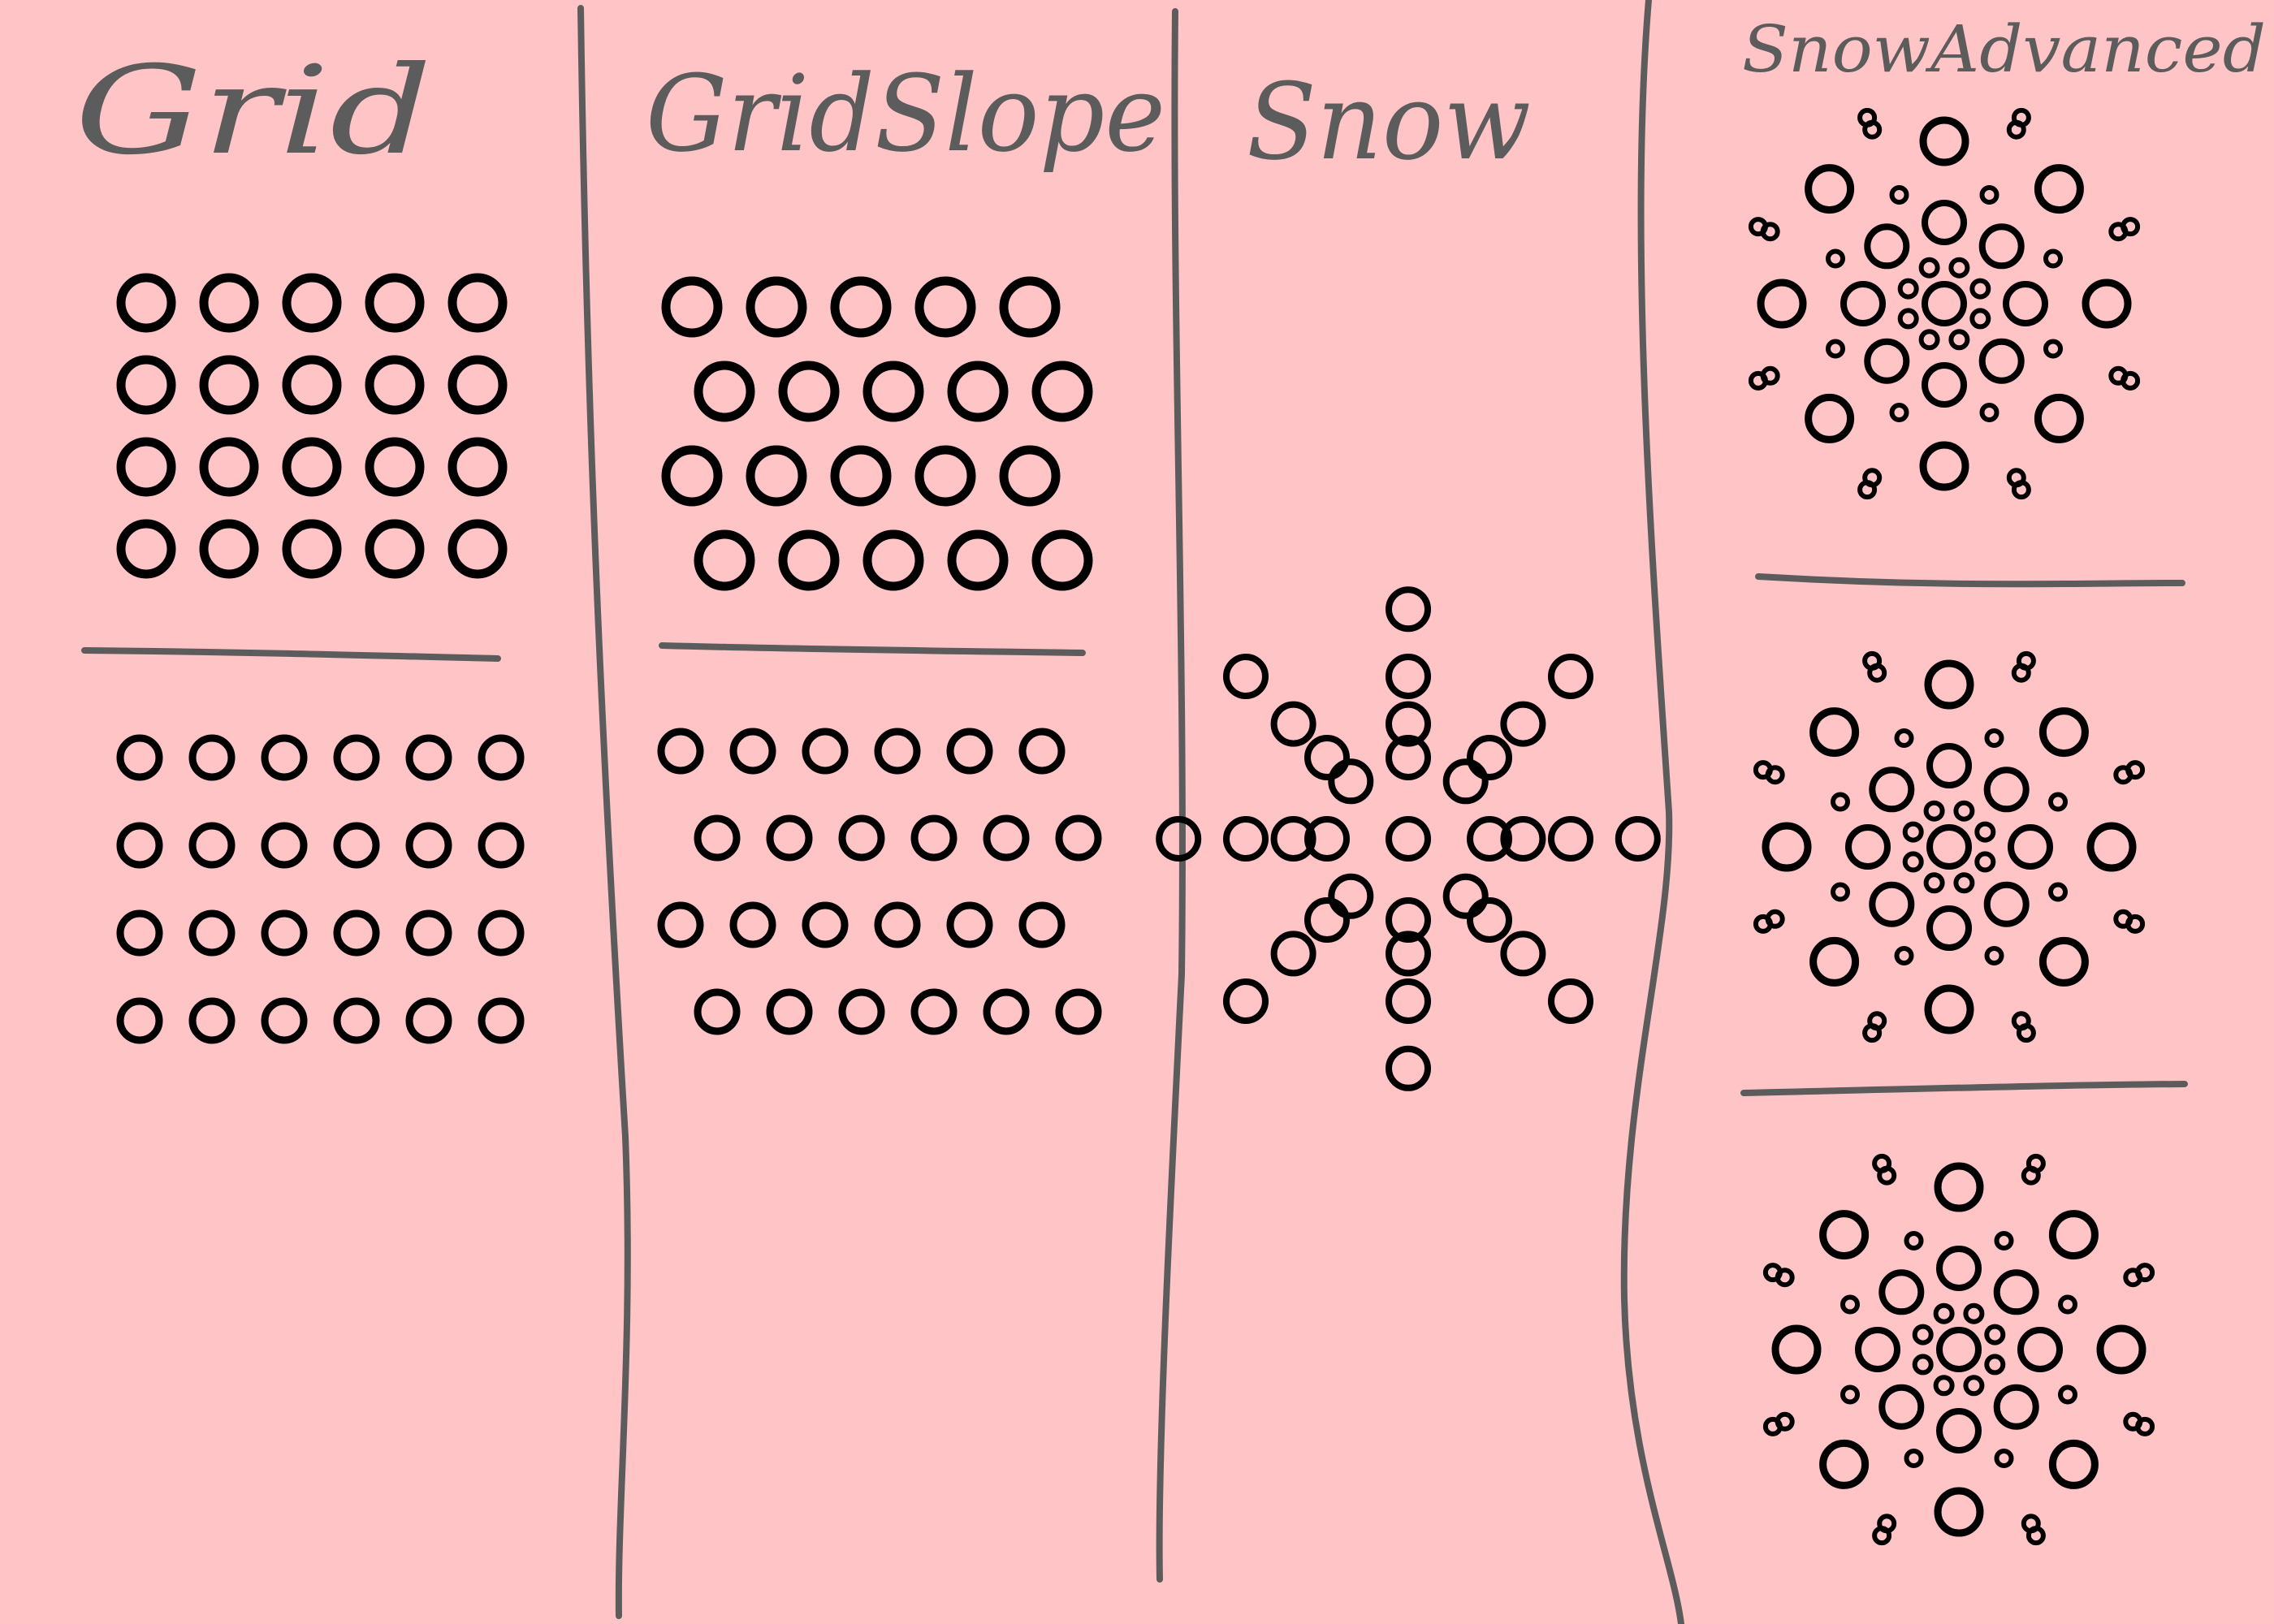 The width and height of the screenshot is (2274, 1624). What do you see at coordinates (1389, 122) in the screenshot?
I see `column-title-snow: Snow` at bounding box center [1389, 122].